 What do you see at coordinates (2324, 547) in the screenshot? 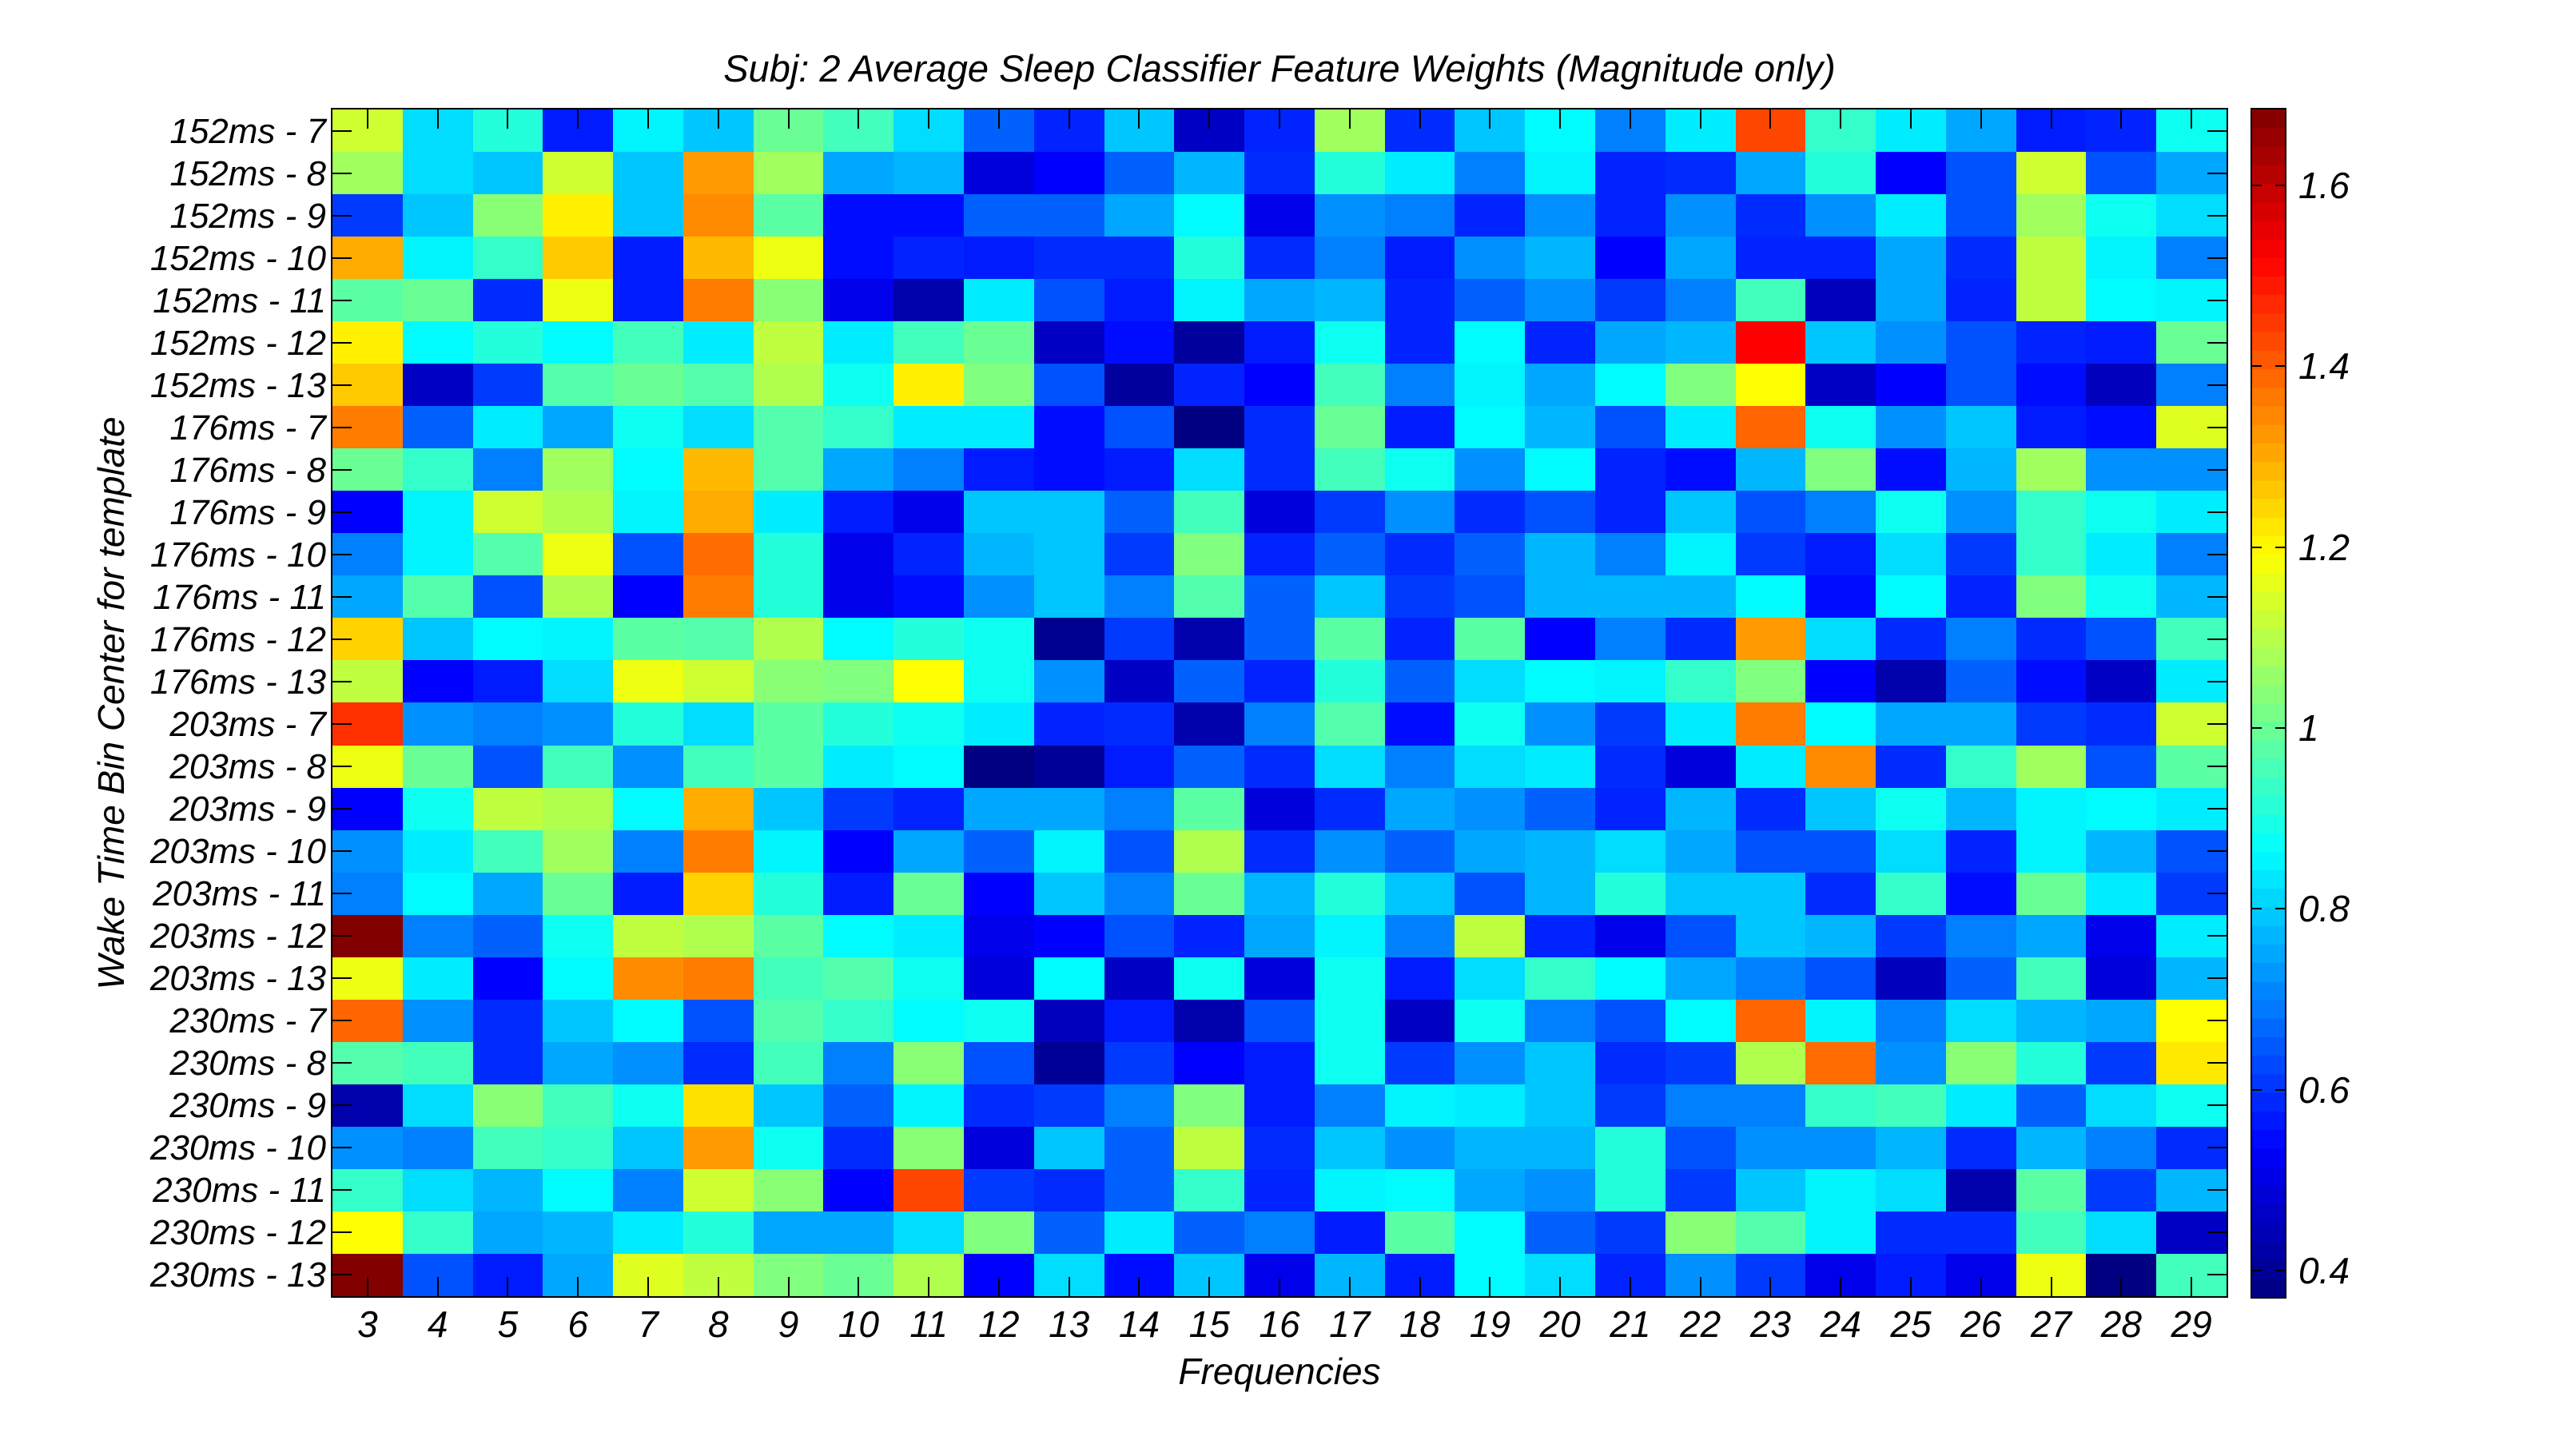
I see `colorbar-tick-label: 1.2` at bounding box center [2324, 547].